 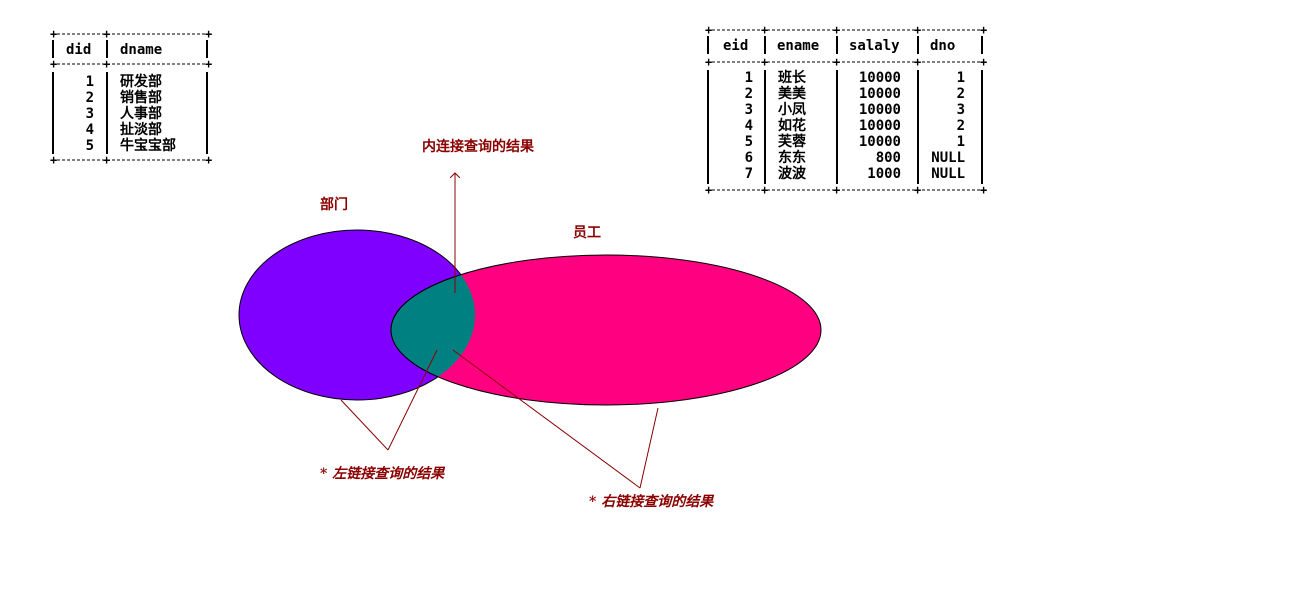 What do you see at coordinates (888, 158) in the screenshot?
I see `emp-row-salaly: 800` at bounding box center [888, 158].